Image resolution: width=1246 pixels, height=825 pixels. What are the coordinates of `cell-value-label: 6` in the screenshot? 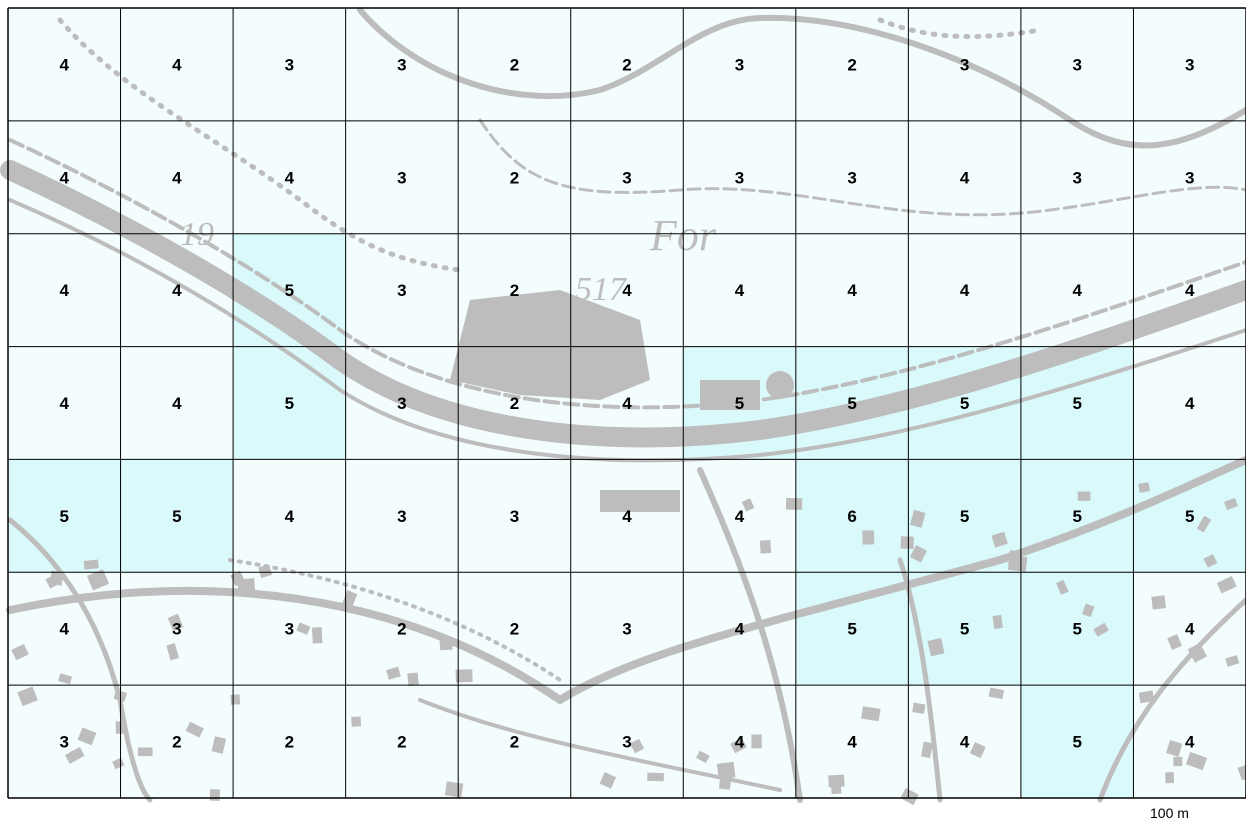 It's located at (851, 516).